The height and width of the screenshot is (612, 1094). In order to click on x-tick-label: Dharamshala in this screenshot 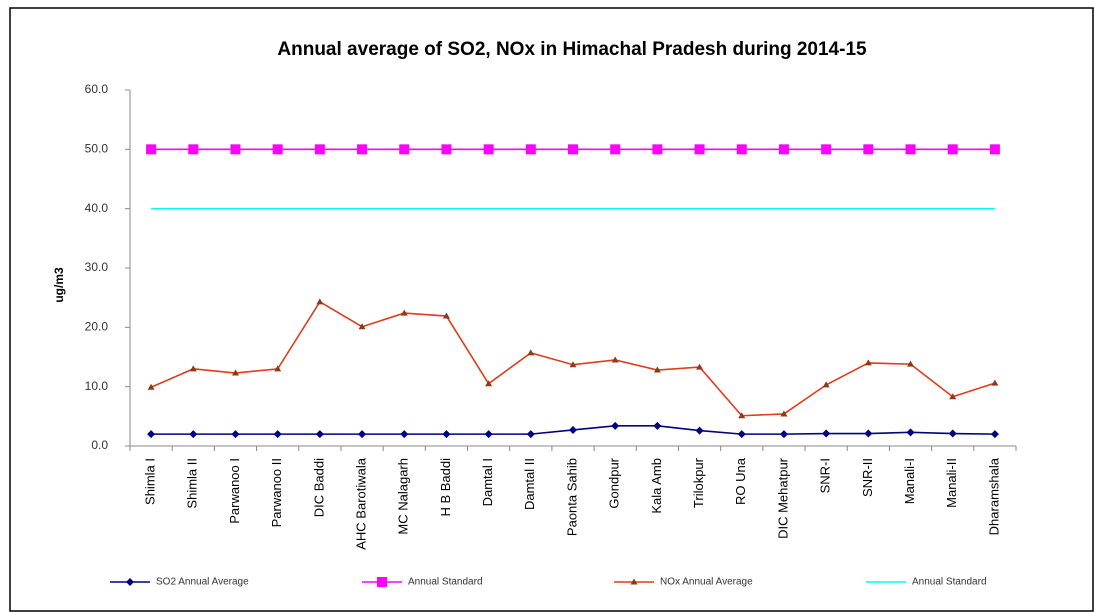, I will do `click(993, 496)`.